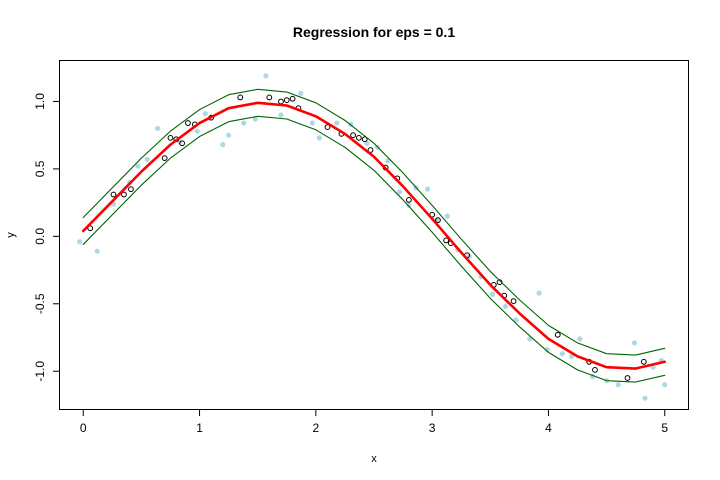 This screenshot has width=720, height=480. What do you see at coordinates (11, 235) in the screenshot?
I see `y-axis-label: y` at bounding box center [11, 235].